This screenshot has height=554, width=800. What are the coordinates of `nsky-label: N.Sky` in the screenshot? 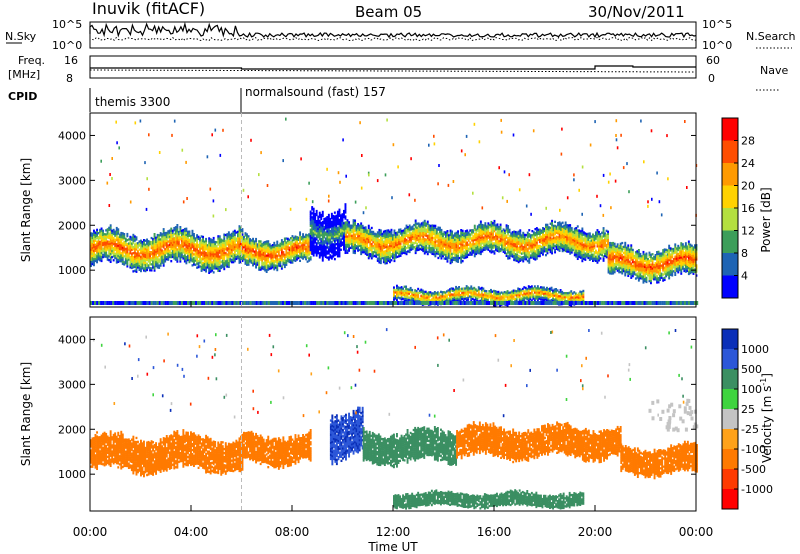 It's located at (21, 36).